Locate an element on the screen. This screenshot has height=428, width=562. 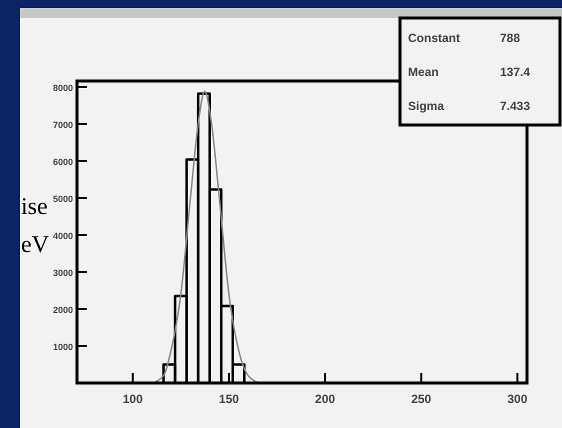
text: Mean is located at coordinates (423, 72).